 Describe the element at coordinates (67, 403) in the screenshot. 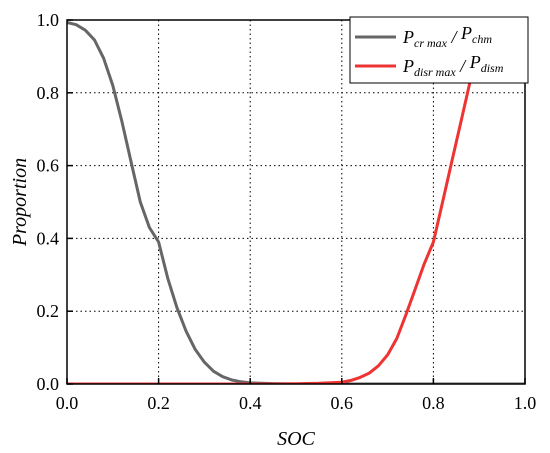

I see `x-tick-label: 0.0` at that location.